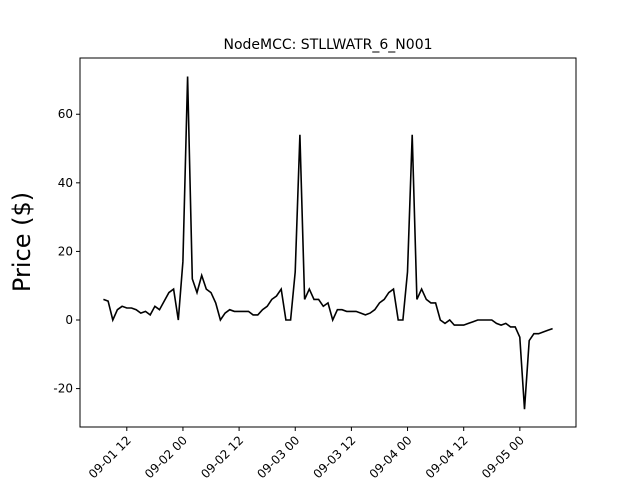 This screenshot has height=480, width=640. What do you see at coordinates (65, 183) in the screenshot?
I see `y-tick-label: 40` at bounding box center [65, 183].